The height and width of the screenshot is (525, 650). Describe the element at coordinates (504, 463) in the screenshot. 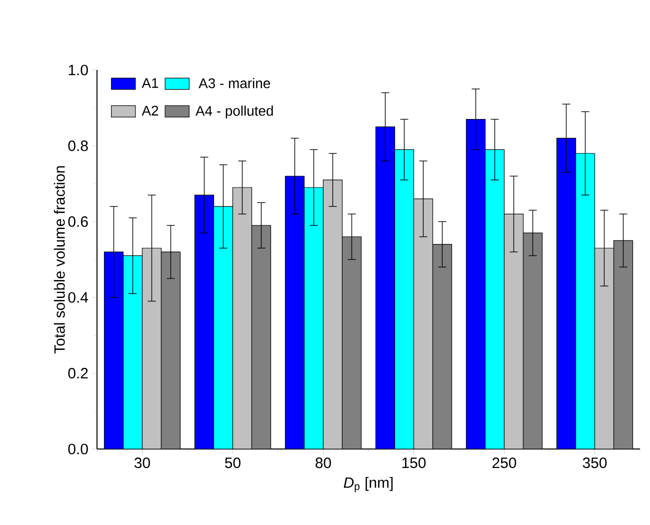

I see `x-tick-label: 250` at that location.